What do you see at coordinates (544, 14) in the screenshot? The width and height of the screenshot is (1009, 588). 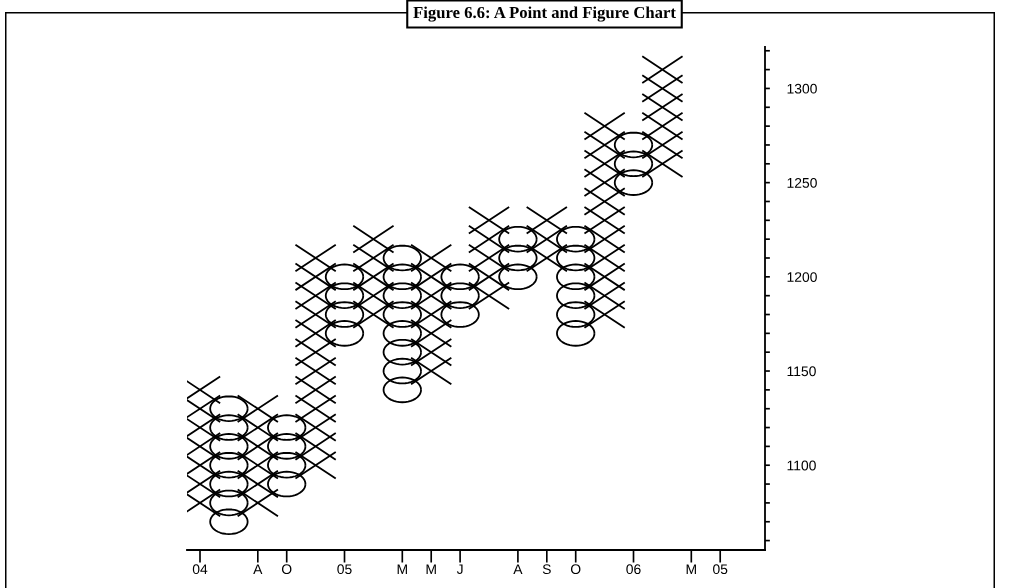 I see `chart-title: Figure 6.6: A Point and Figure Chart` at bounding box center [544, 14].